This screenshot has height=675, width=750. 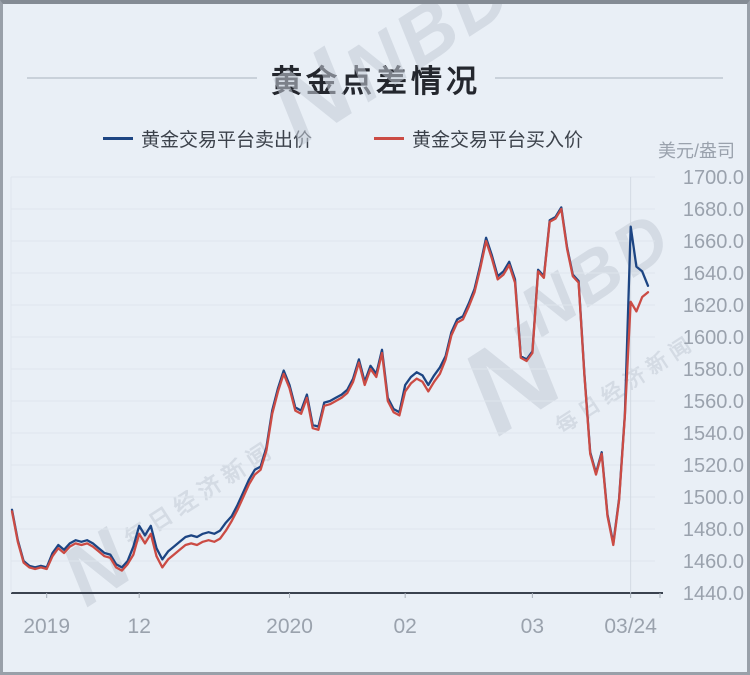 I want to click on title-row: 黄金点差情况, so click(x=375, y=79).